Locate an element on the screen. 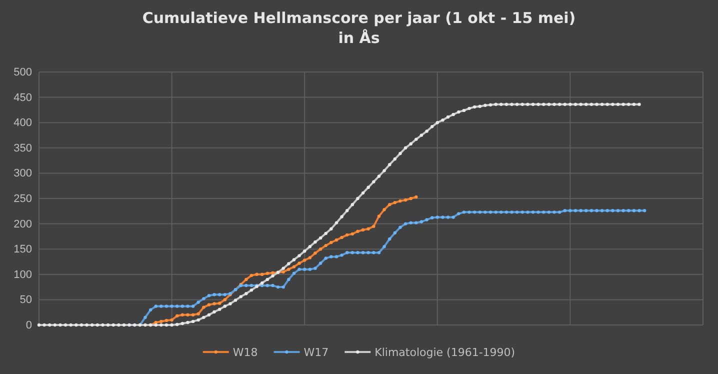  y-tick-label: 300 is located at coordinates (23, 174).